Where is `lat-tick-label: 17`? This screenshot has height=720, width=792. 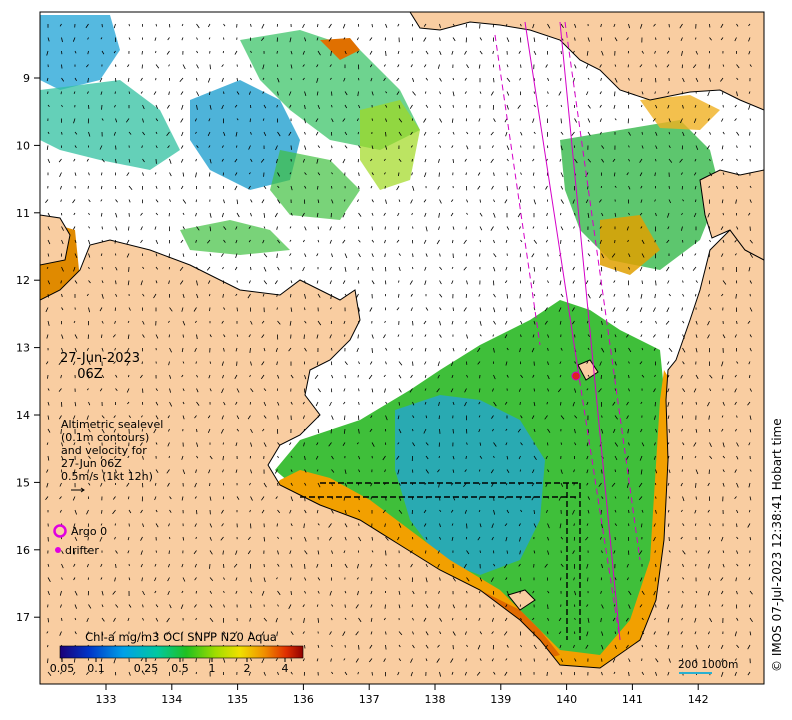 lat-tick-label: 17 is located at coordinates (23, 617).